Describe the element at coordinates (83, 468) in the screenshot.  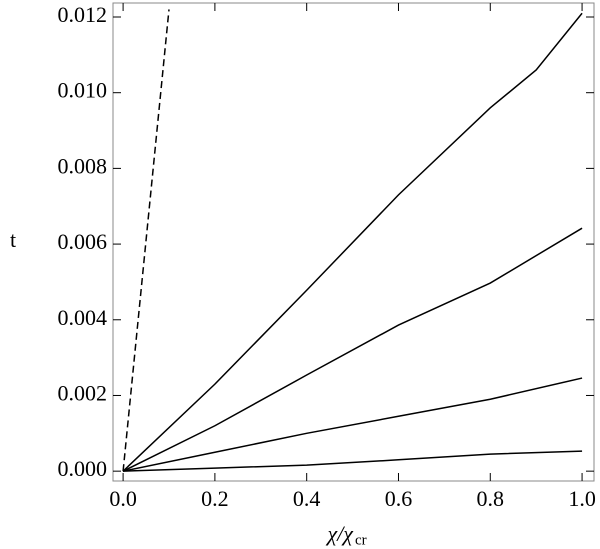
I see `y-tick-label: 0.000` at that location.